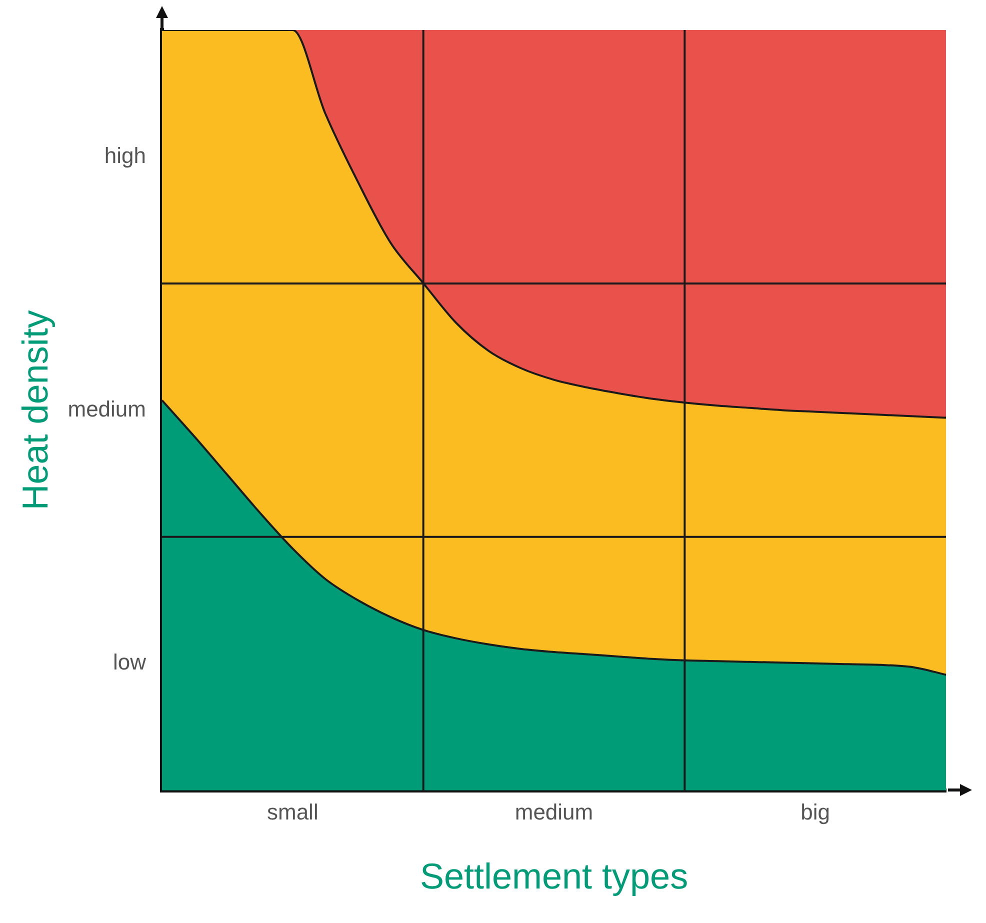 The image size is (986, 923). I want to click on x-tick-label: medium, so click(554, 812).